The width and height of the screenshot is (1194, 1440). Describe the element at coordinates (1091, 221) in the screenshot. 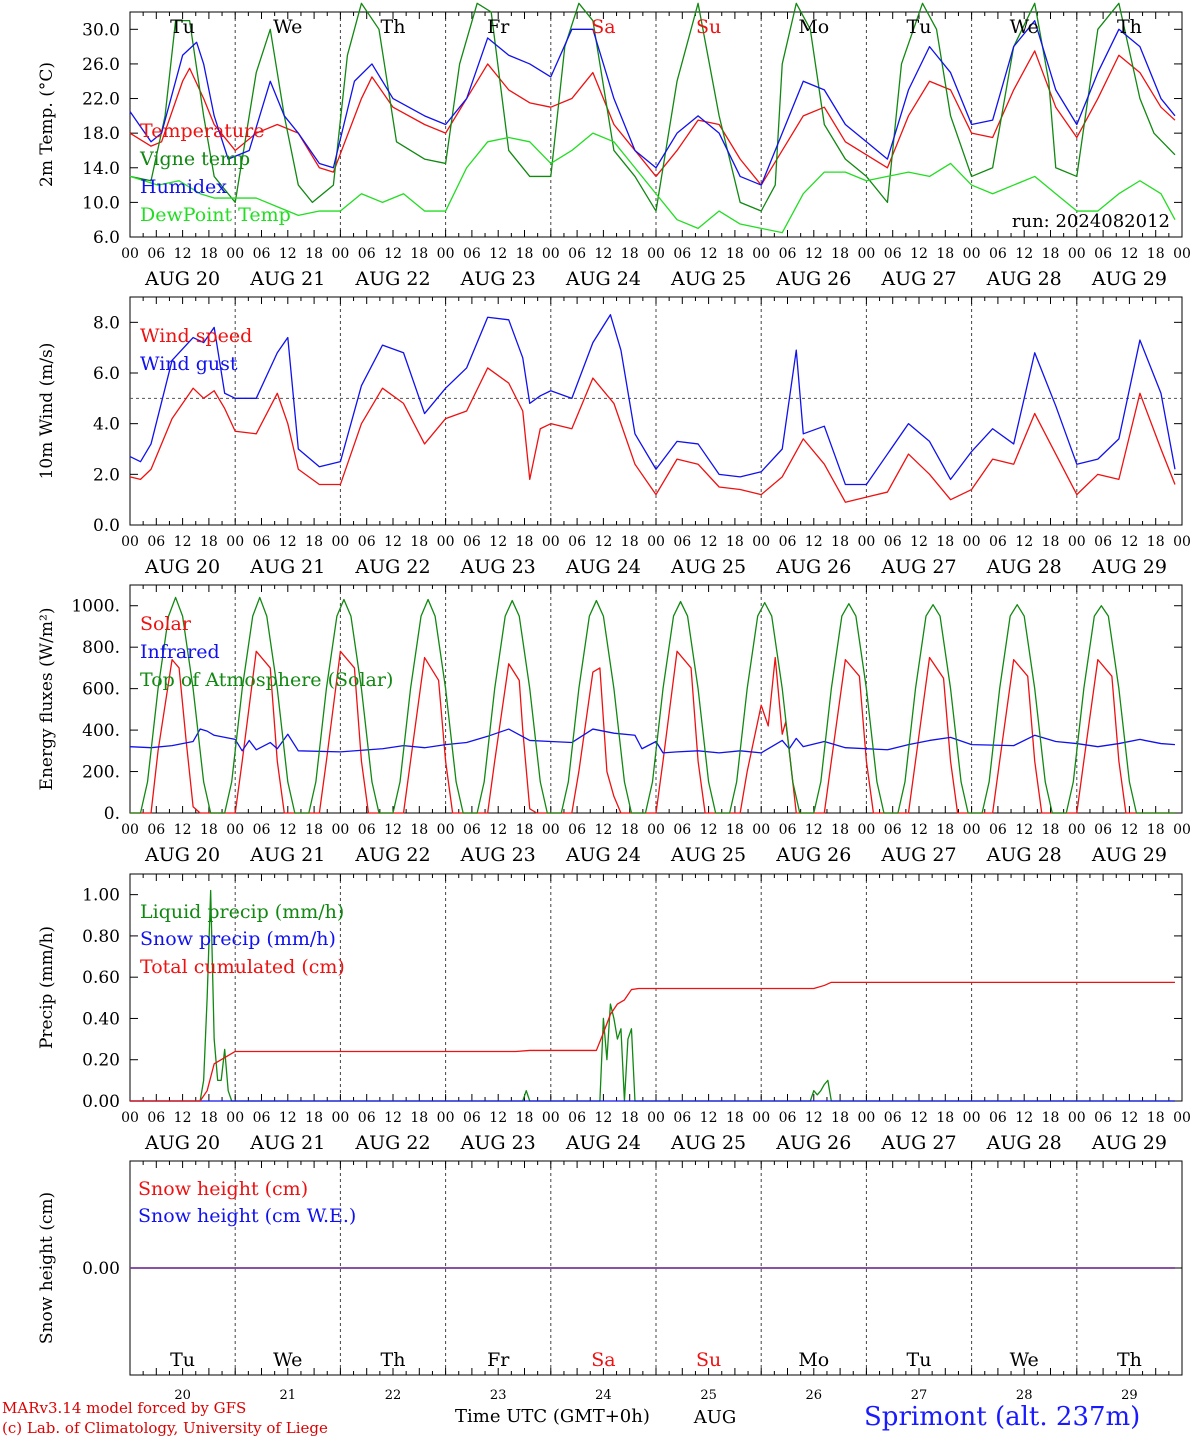

I see `run-label: run: 2024082012` at that location.